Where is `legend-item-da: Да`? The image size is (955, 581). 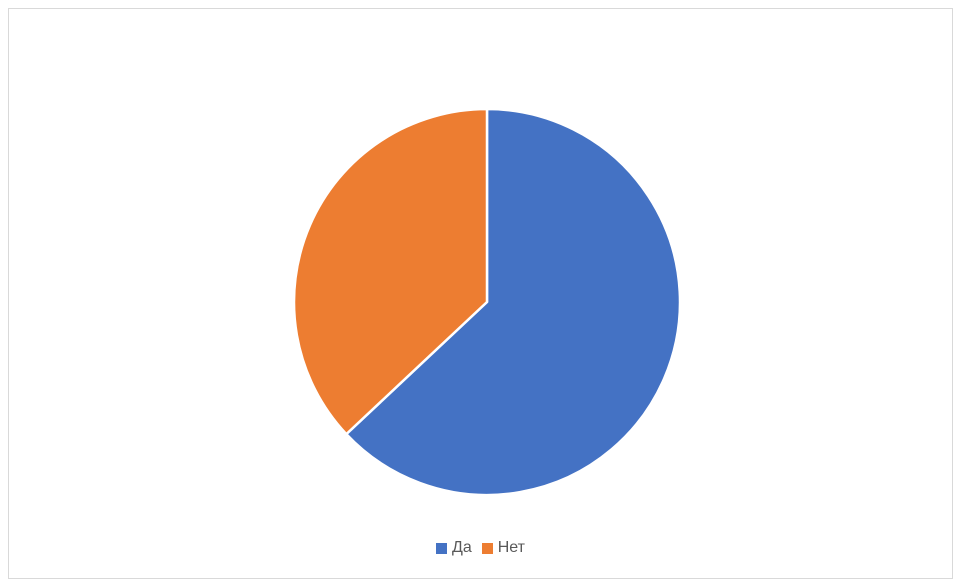
legend-item-da: Да is located at coordinates (454, 548).